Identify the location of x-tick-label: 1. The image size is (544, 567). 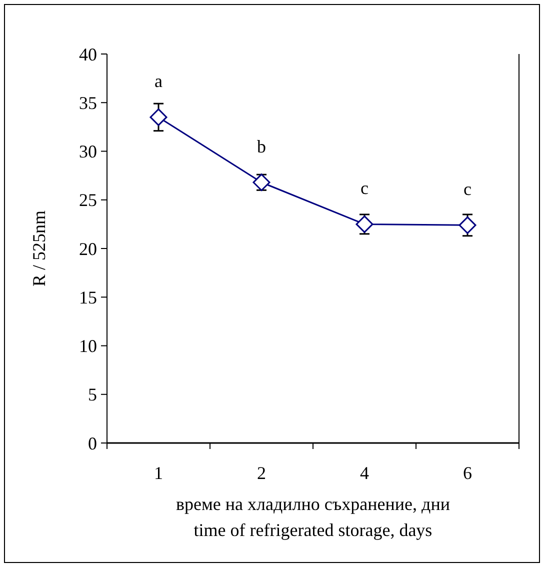
(158, 473).